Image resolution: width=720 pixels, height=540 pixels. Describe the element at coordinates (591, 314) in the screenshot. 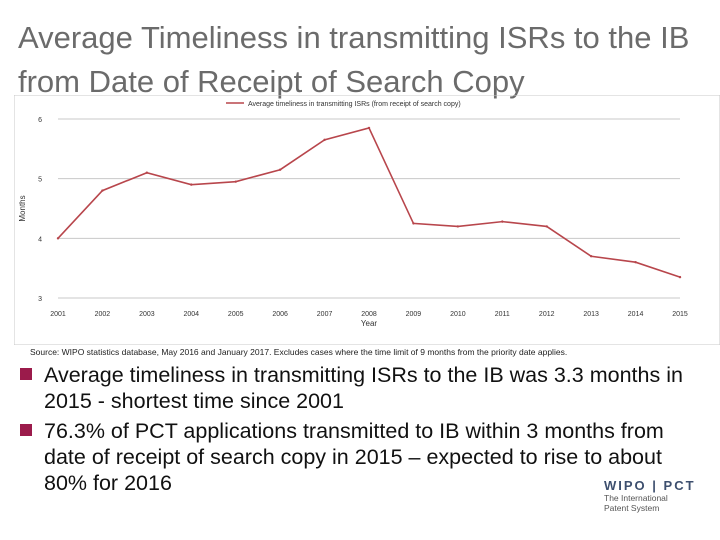

I see `x-tick-label: 2013` at that location.